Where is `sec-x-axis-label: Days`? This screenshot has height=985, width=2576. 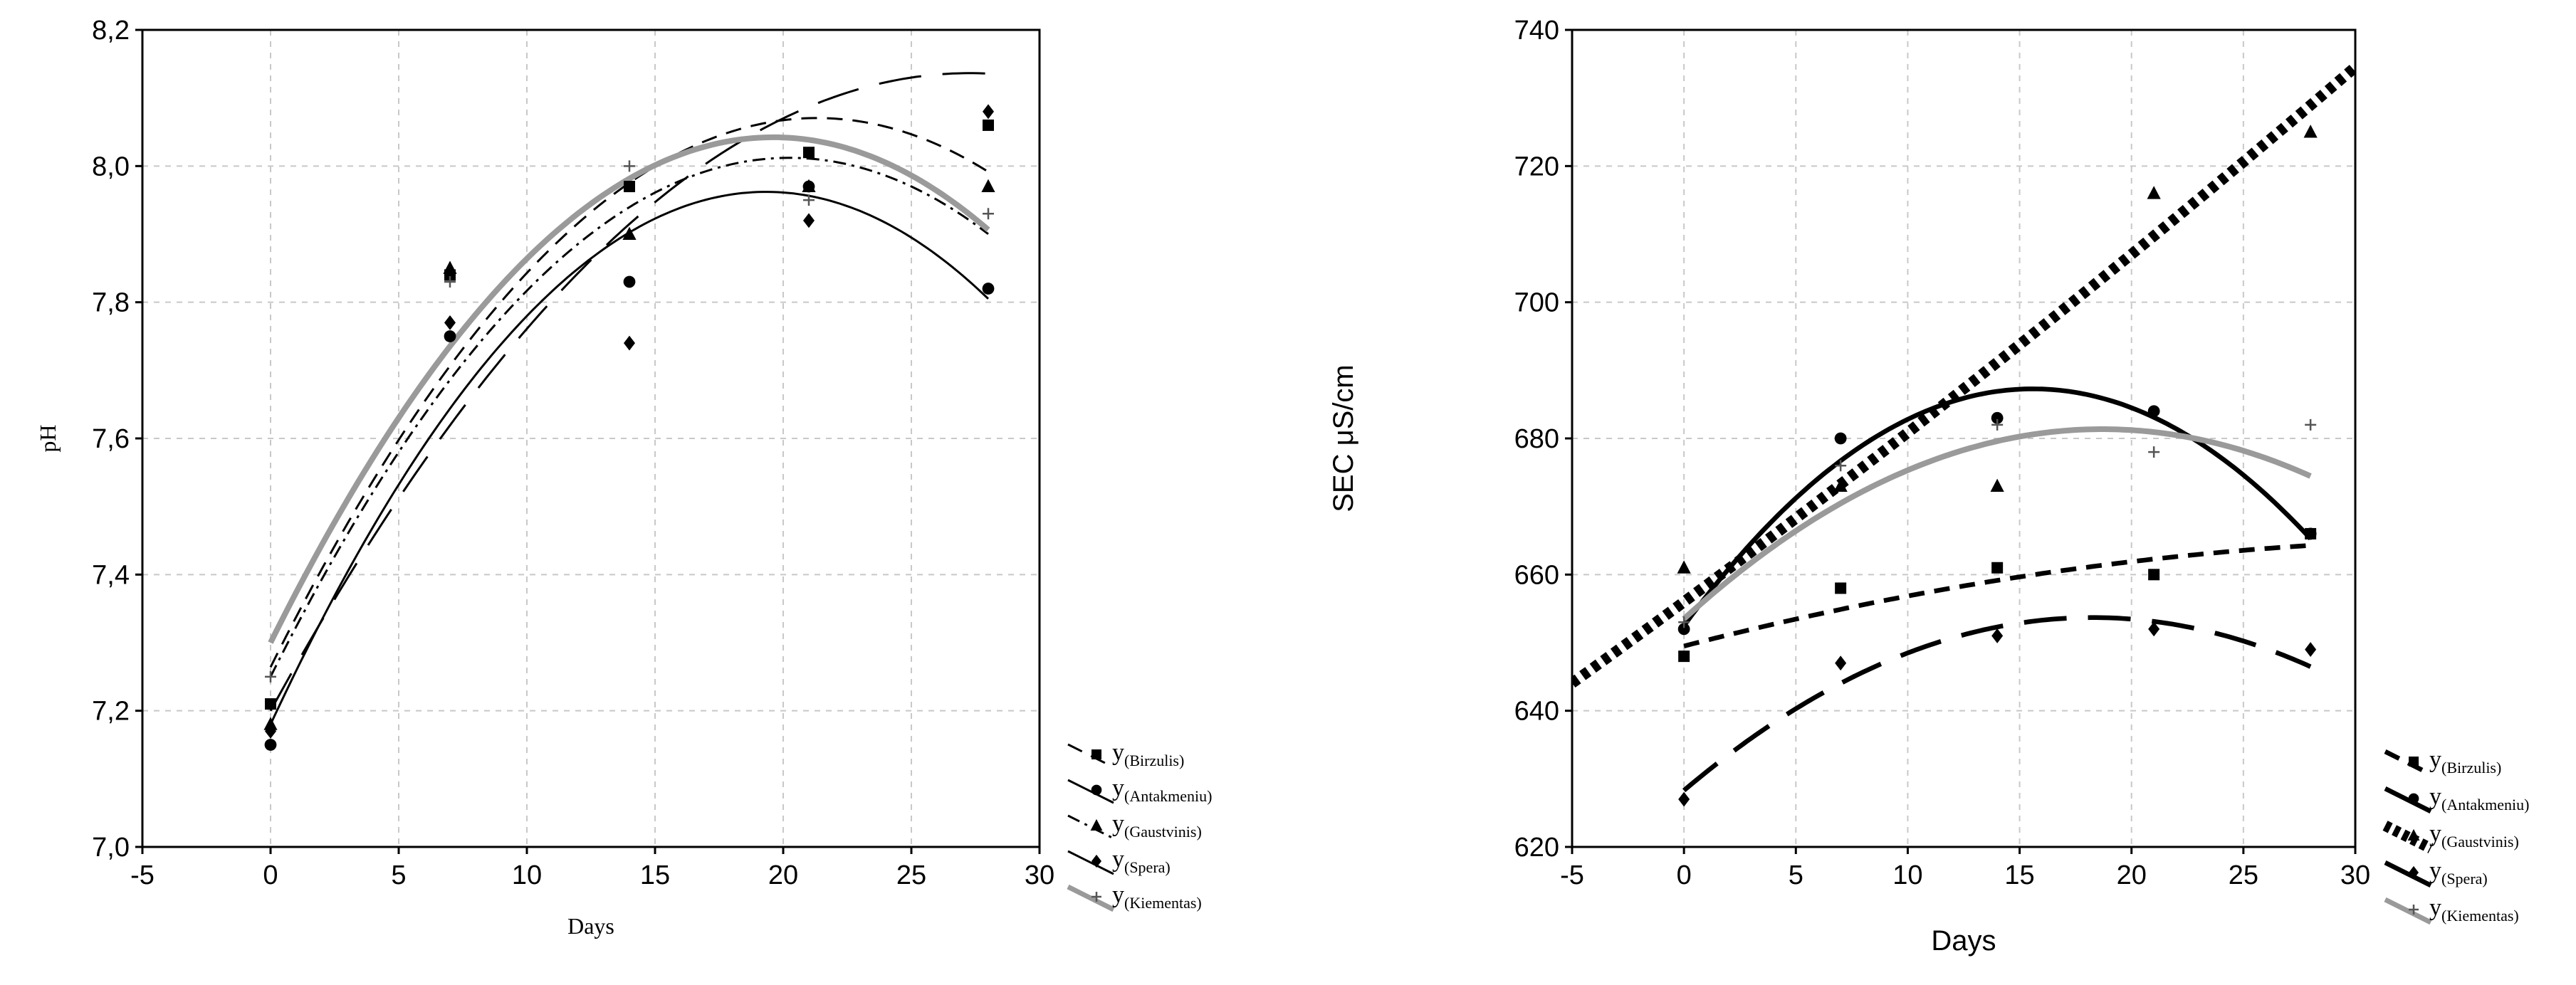
sec-x-axis-label: Days is located at coordinates (1963, 941).